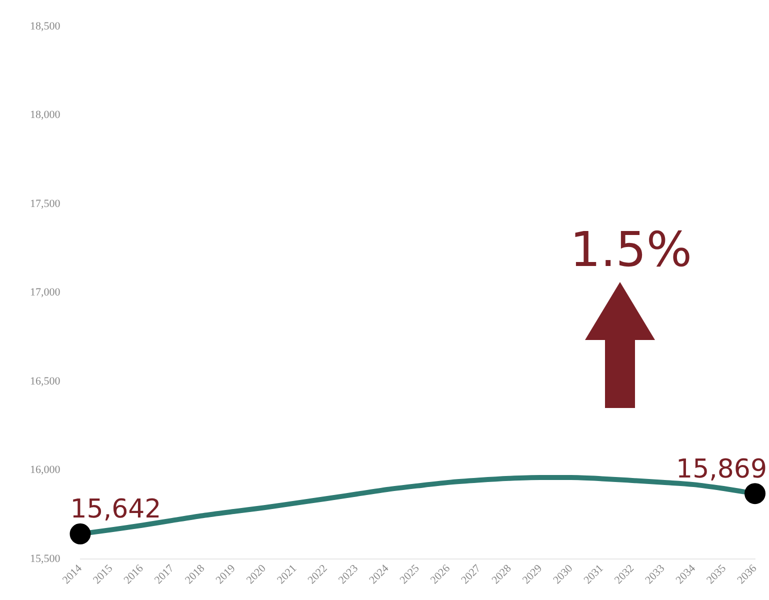  What do you see at coordinates (45, 204) in the screenshot?
I see `y-tick-label: 17,500` at bounding box center [45, 204].